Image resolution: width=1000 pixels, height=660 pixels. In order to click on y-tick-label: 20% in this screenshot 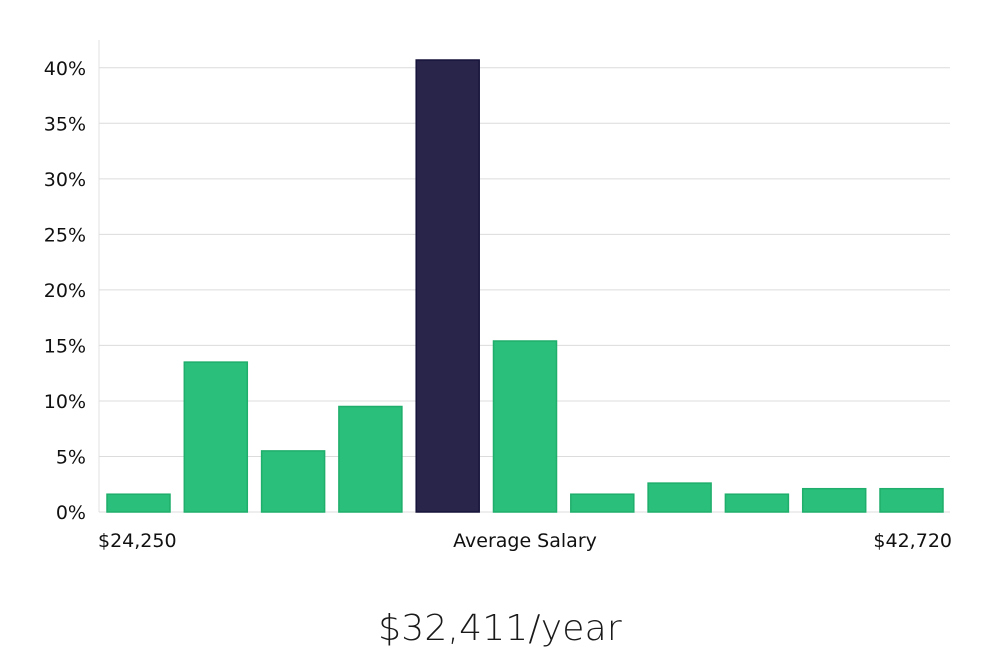, I will do `click(65, 291)`.